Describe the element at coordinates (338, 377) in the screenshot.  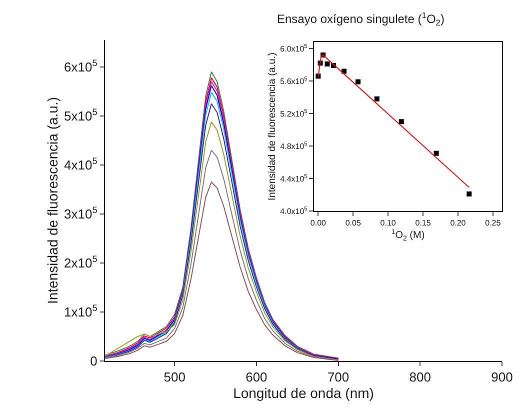
I see `x-tick-label: 700` at that location.